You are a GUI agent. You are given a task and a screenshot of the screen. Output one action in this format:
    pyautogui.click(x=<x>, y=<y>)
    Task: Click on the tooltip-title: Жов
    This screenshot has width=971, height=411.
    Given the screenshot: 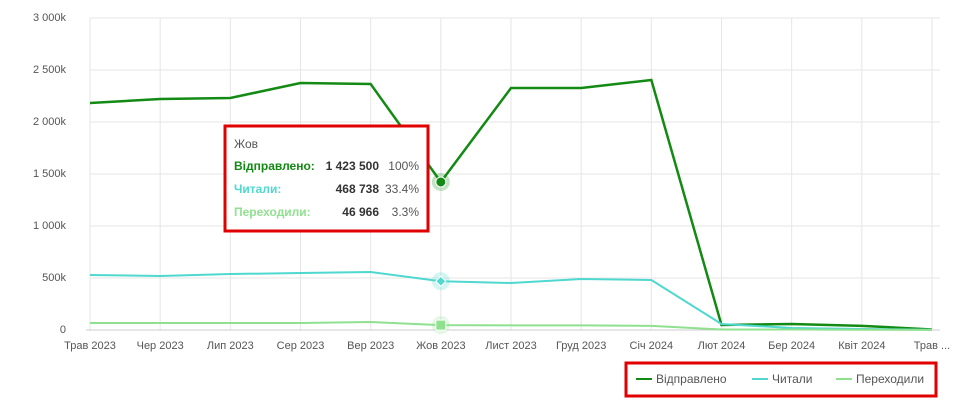 What is the action you would take?
    pyautogui.click(x=246, y=144)
    